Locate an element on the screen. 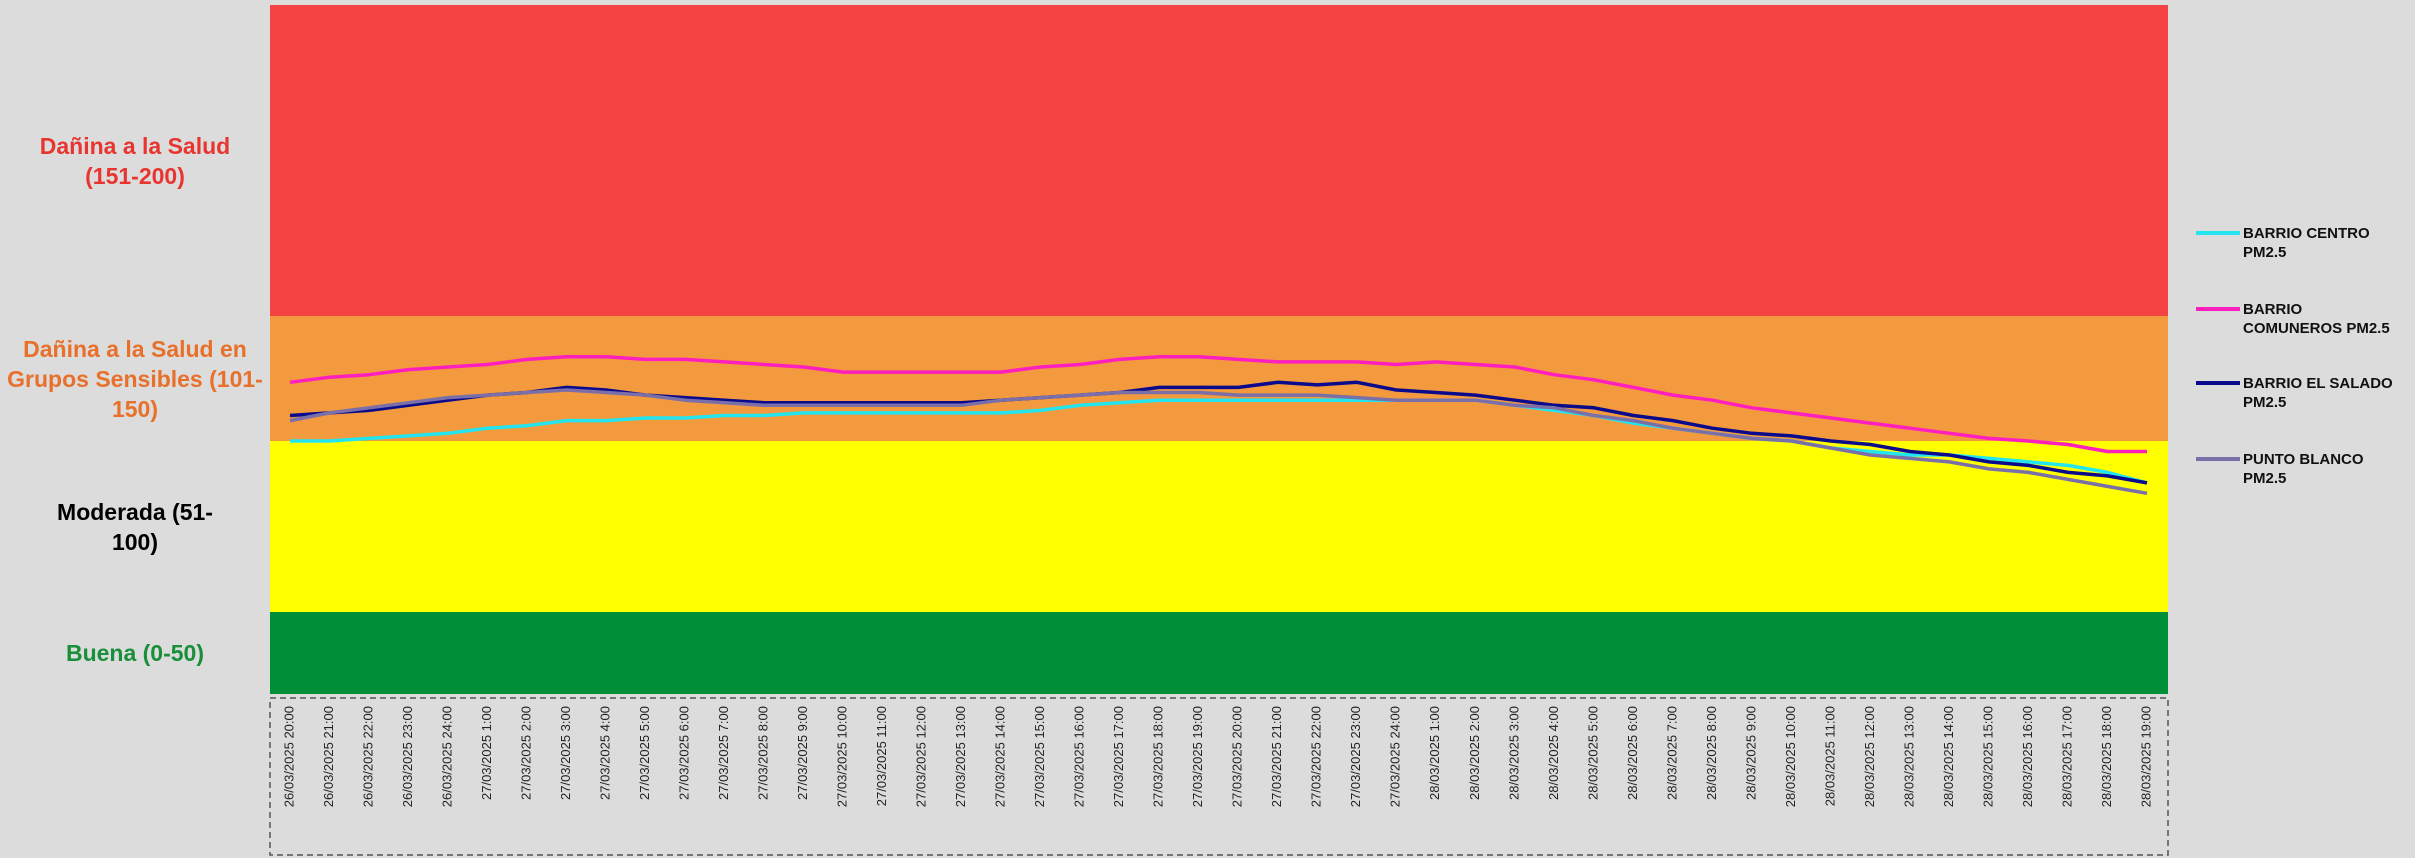 The width and height of the screenshot is (2415, 858). x-tick-label: 26/03/2025 22:00 is located at coordinates (367, 756).